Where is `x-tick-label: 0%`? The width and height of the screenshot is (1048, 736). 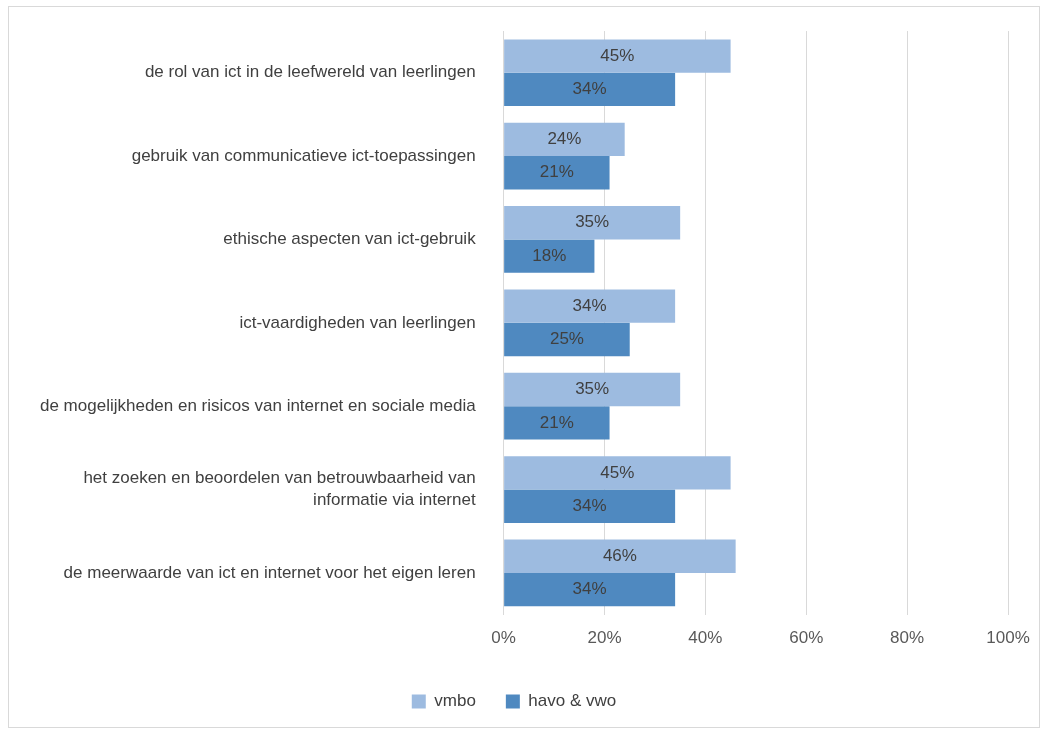 x-tick-label: 0% is located at coordinates (503, 638).